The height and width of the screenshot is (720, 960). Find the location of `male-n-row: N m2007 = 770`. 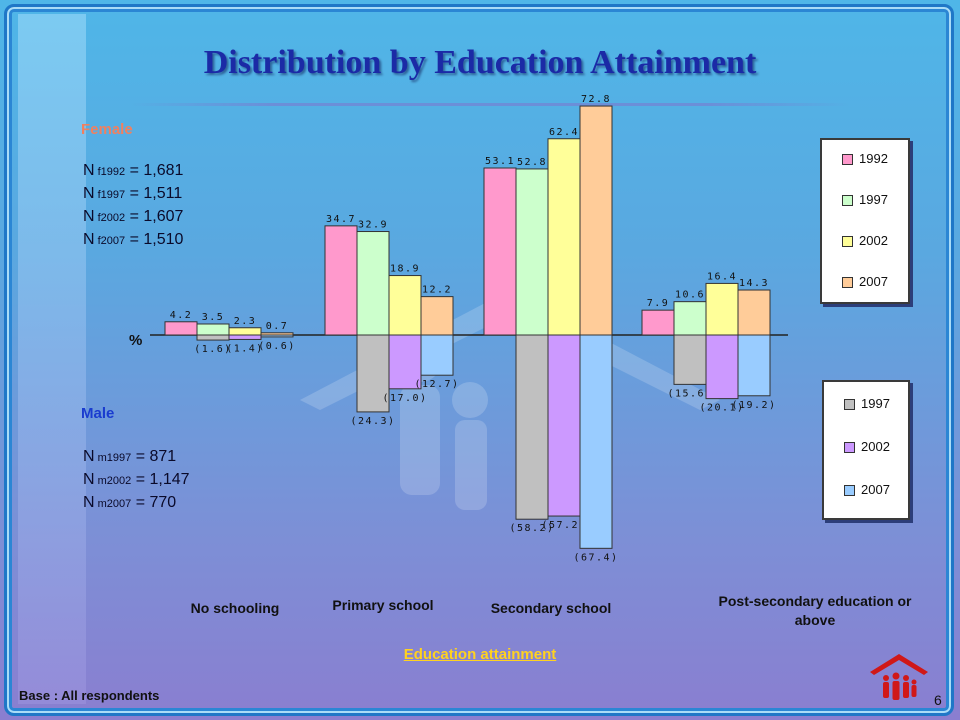

male-n-row: N m2007 = 770 is located at coordinates (136, 503).